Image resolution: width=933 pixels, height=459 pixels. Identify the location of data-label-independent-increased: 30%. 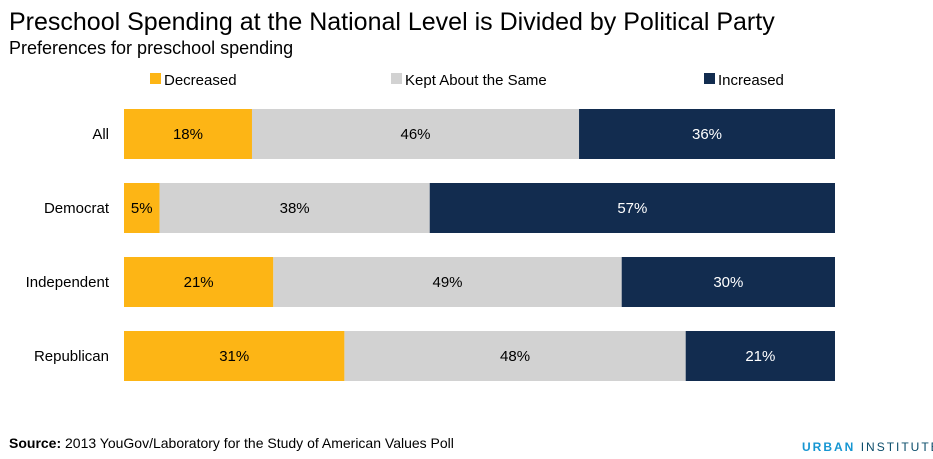
(728, 282).